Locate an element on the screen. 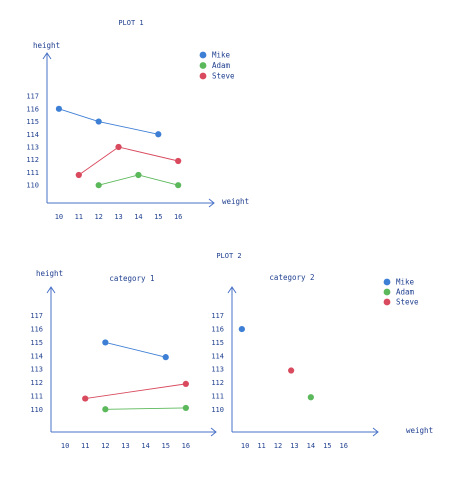 This screenshot has height=485, width=474. plot-2-legend-marker-mike is located at coordinates (387, 282).